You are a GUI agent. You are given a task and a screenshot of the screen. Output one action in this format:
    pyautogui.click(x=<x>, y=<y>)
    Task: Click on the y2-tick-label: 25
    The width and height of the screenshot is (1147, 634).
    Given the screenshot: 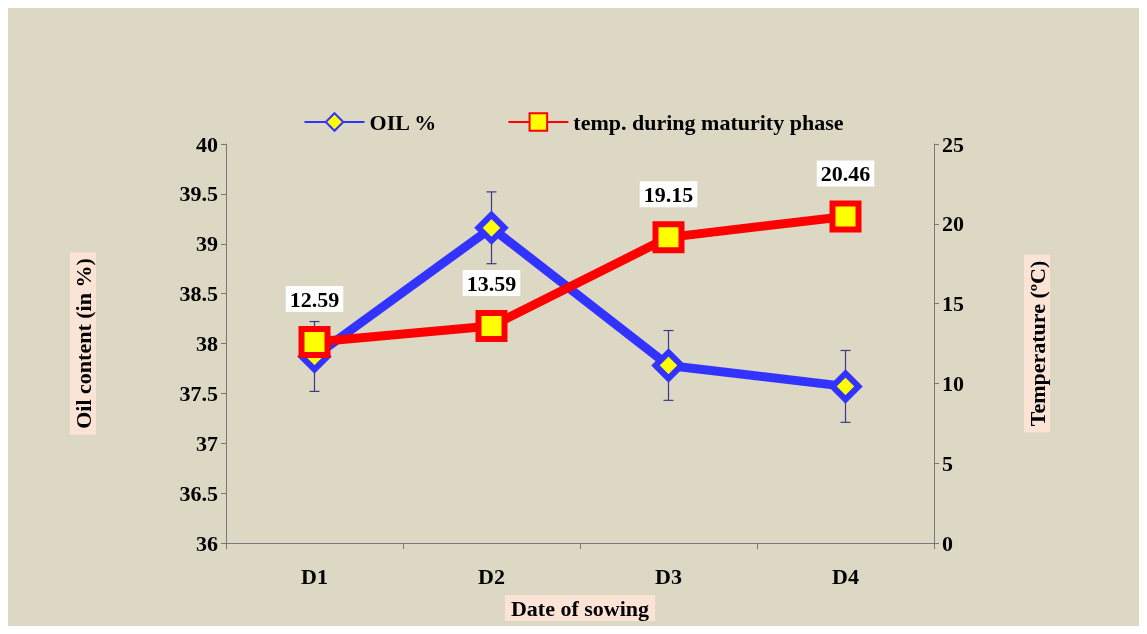 What is the action you would take?
    pyautogui.click(x=953, y=144)
    